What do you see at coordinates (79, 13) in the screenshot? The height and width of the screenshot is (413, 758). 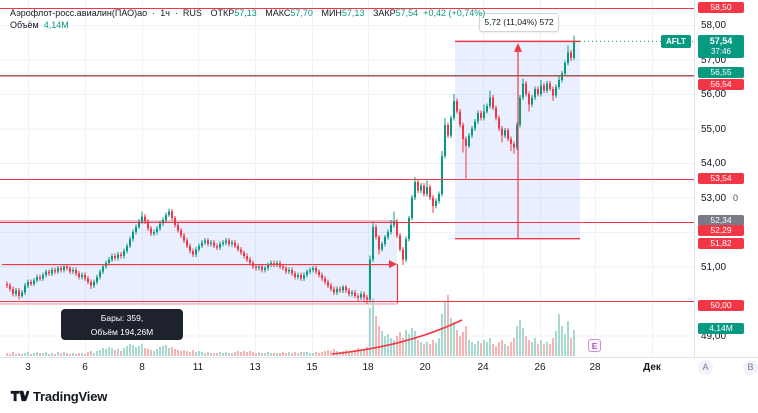 I see `symbol-title: Аэрофлот-росс.авиалин(ПАО)ао` at bounding box center [79, 13].